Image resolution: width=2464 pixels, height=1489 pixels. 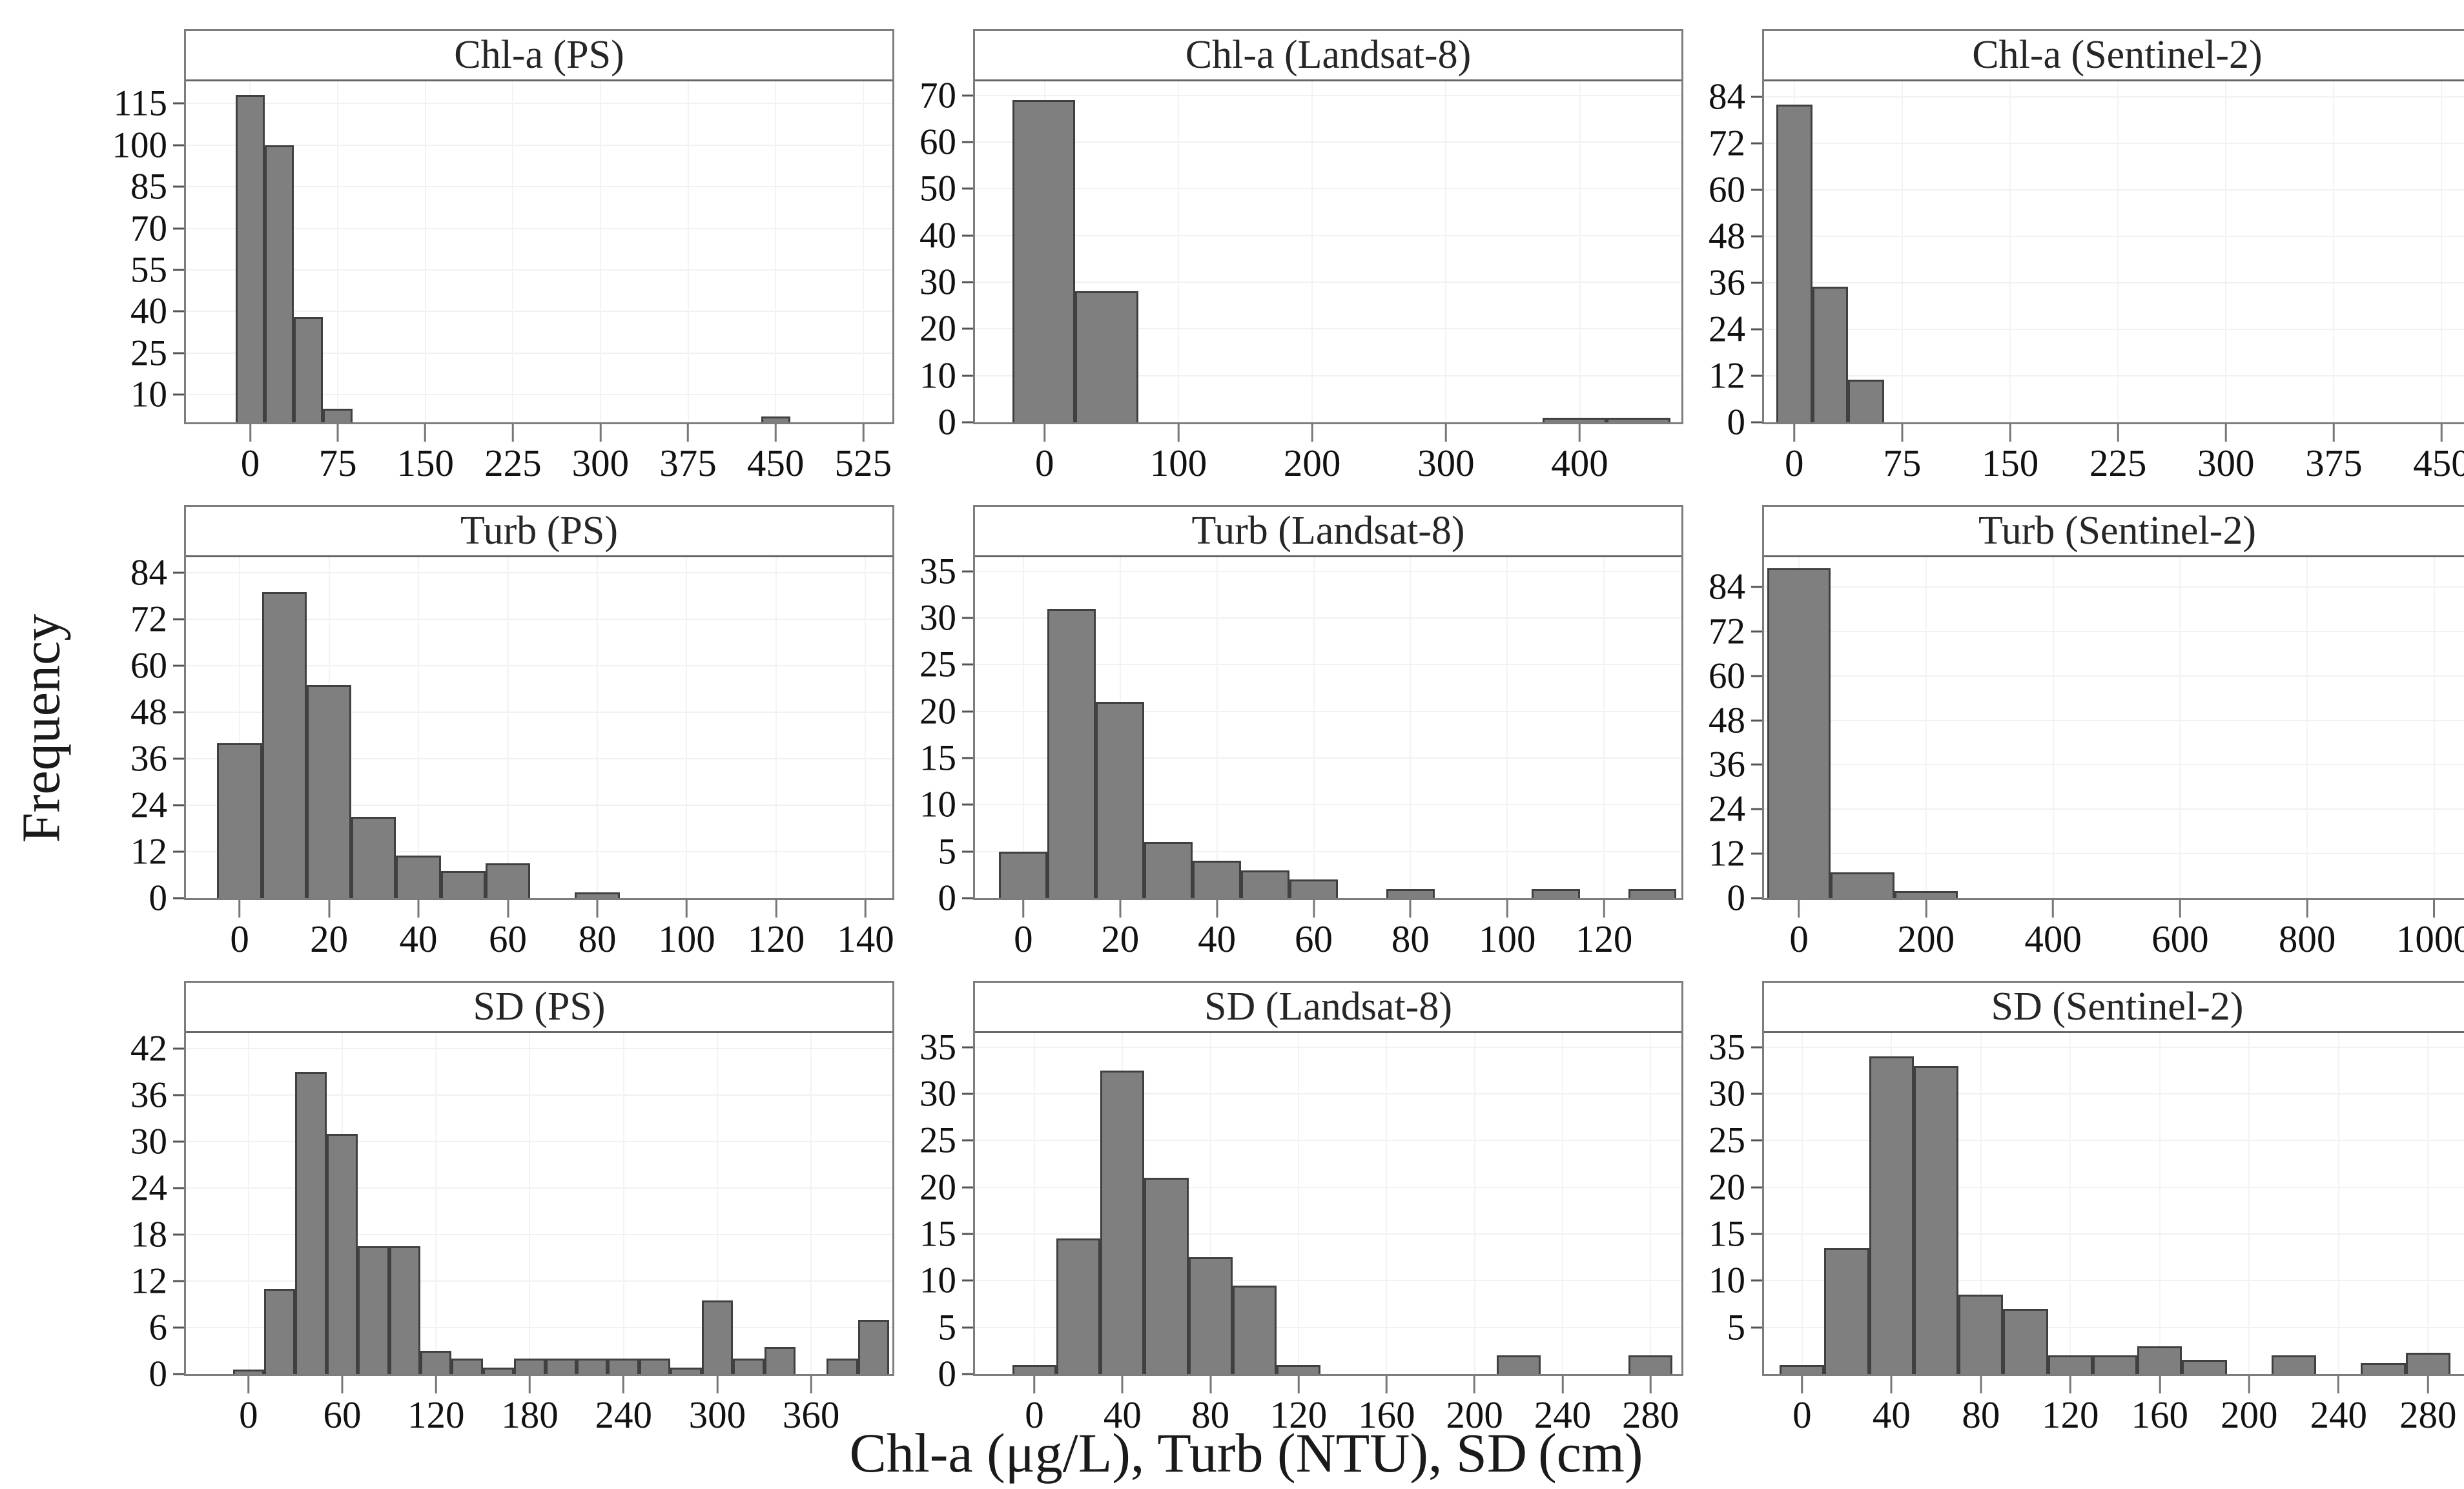 What do you see at coordinates (1727, 1234) in the screenshot?
I see `y-tick-label: 15` at bounding box center [1727, 1234].